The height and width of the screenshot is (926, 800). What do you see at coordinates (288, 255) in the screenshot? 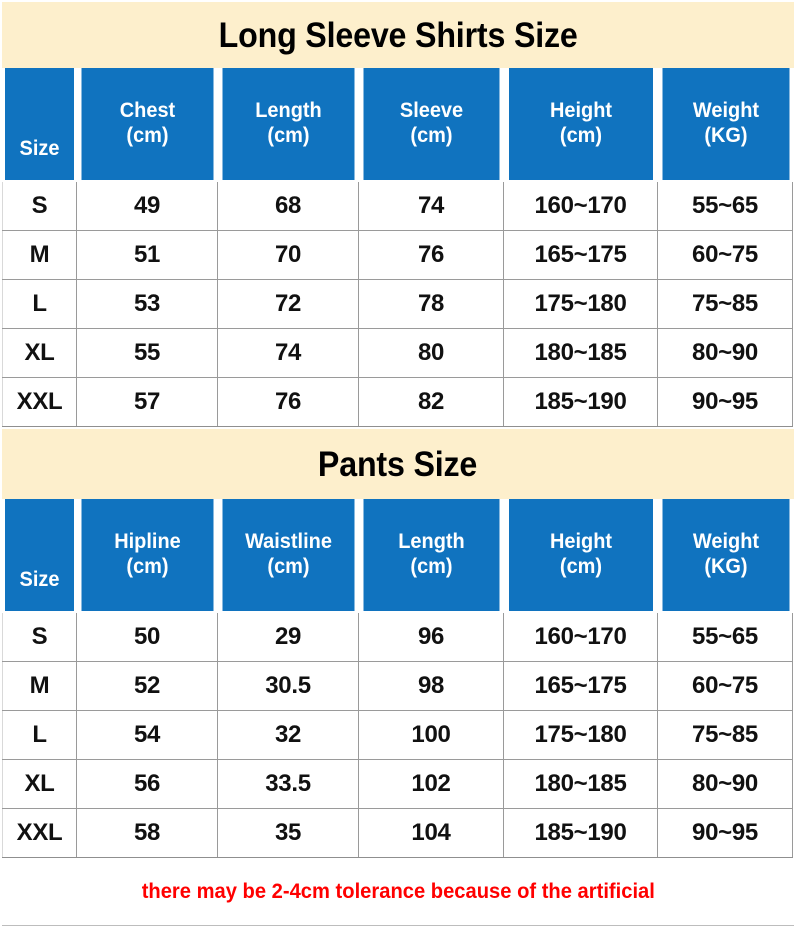
I see `cell-length: 70` at bounding box center [288, 255].